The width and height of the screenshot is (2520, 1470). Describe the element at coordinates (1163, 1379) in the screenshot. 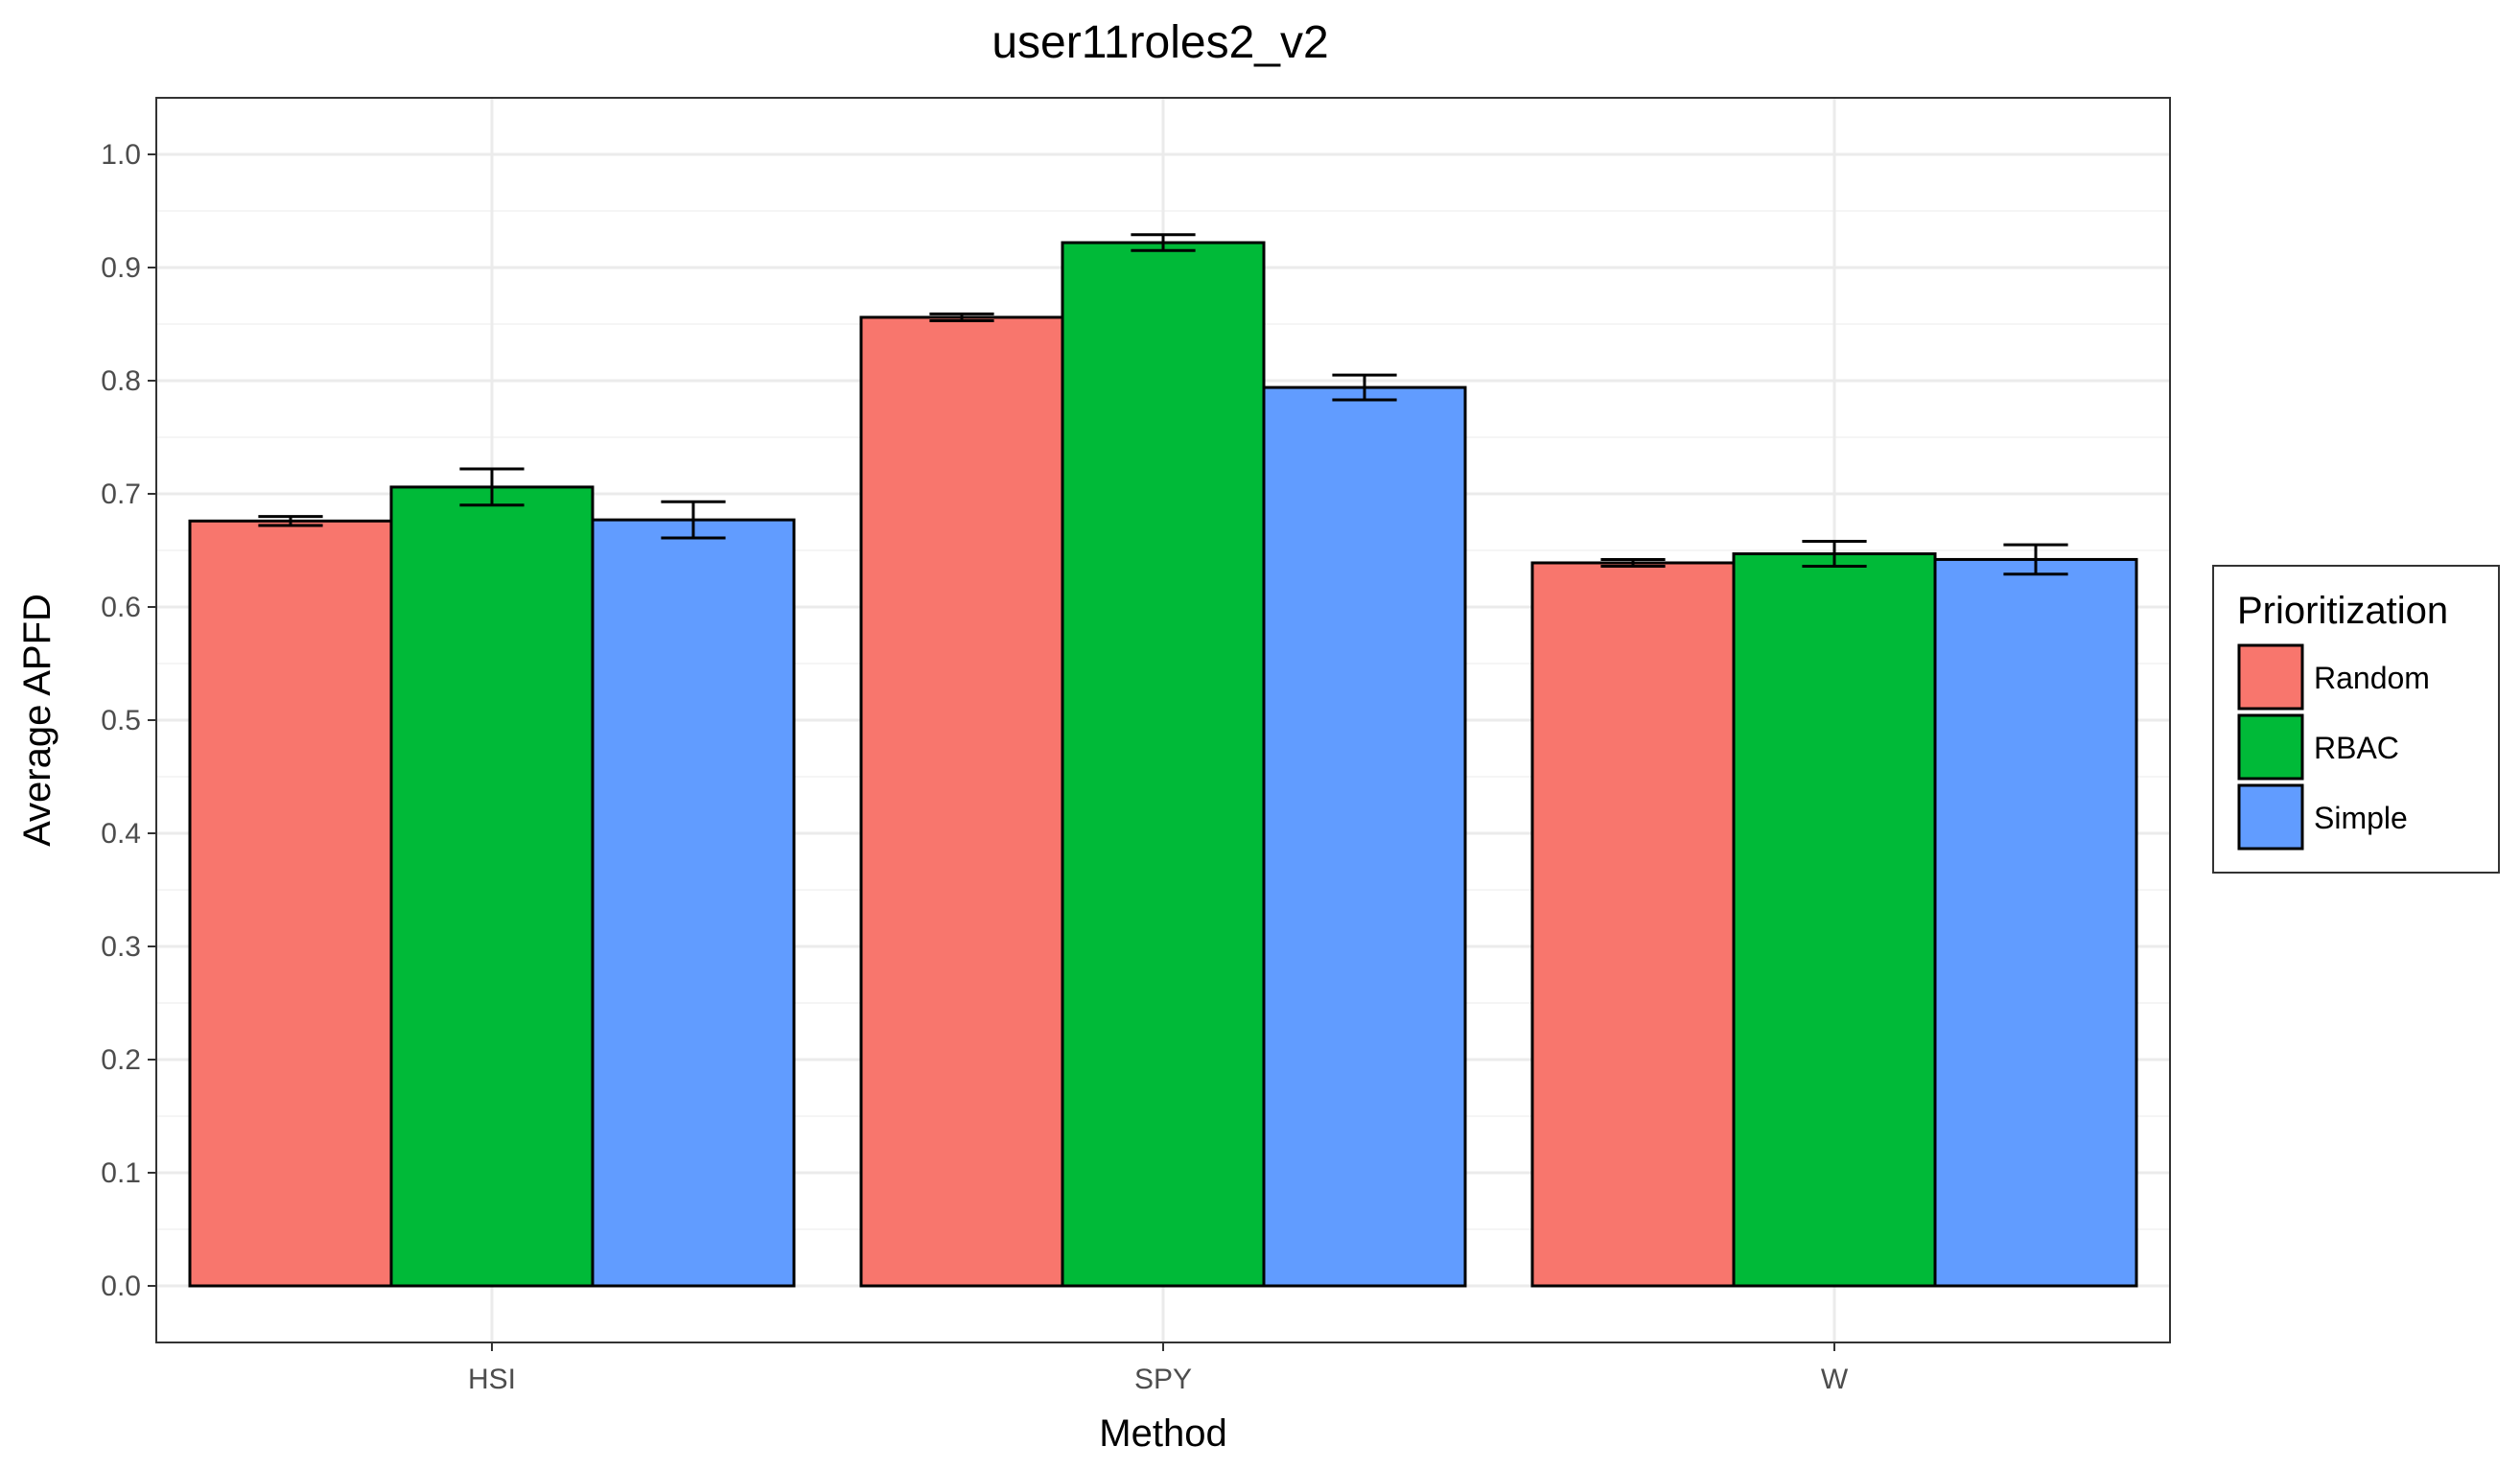

I see `x-tick-label: SPY` at that location.